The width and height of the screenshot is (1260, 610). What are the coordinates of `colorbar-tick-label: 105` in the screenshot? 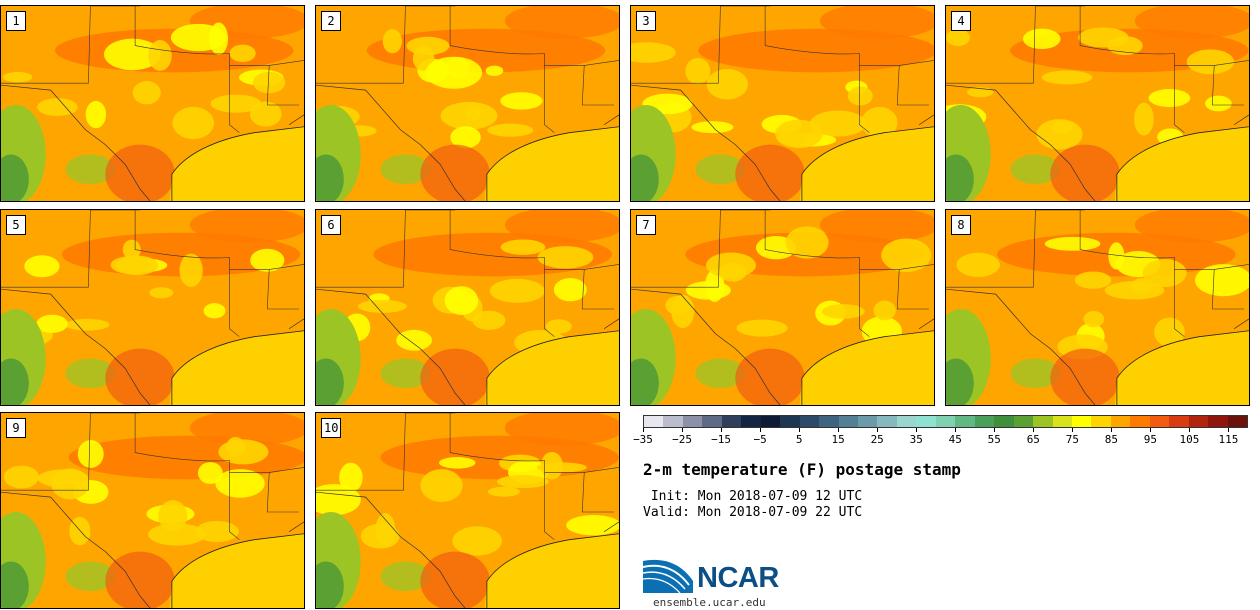 It's located at (1189, 439).